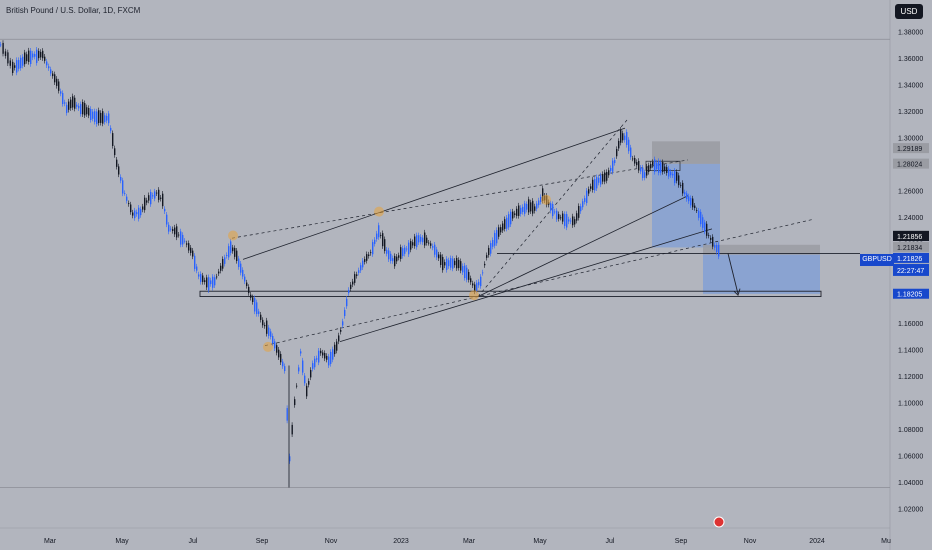 Image resolution: width=932 pixels, height=550 pixels. Describe the element at coordinates (910, 483) in the screenshot. I see `y-tick-label: 1.04000` at that location.